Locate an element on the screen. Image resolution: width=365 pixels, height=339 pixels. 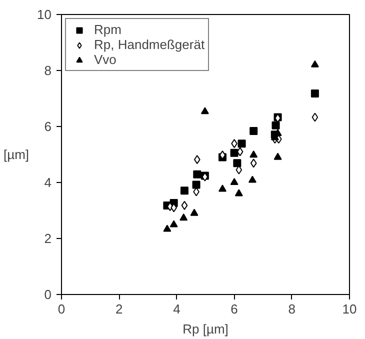
x-tick-label: 4 is located at coordinates (176, 309).